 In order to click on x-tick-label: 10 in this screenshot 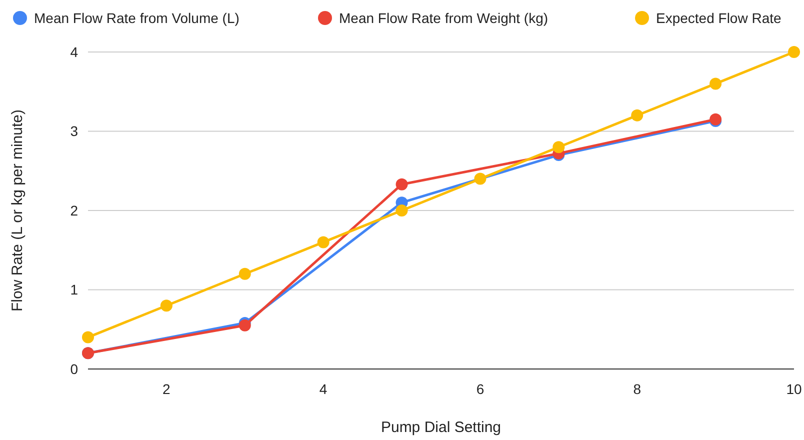, I will do `click(794, 389)`.